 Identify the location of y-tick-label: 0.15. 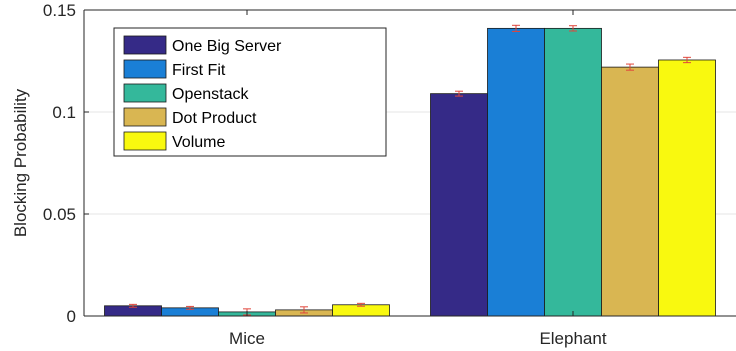
(59, 10).